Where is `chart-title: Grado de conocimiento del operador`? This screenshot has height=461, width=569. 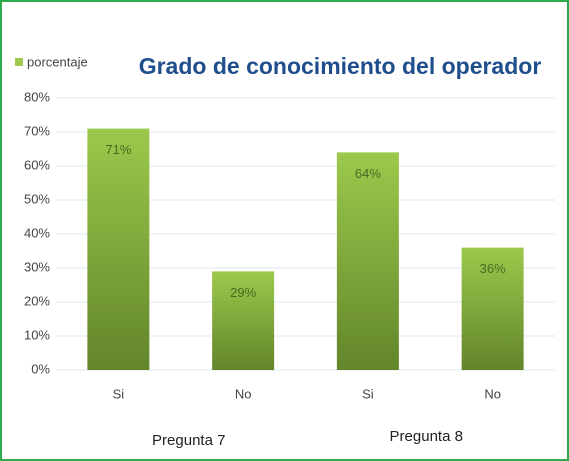 chart-title: Grado de conocimiento del operador is located at coordinates (340, 66).